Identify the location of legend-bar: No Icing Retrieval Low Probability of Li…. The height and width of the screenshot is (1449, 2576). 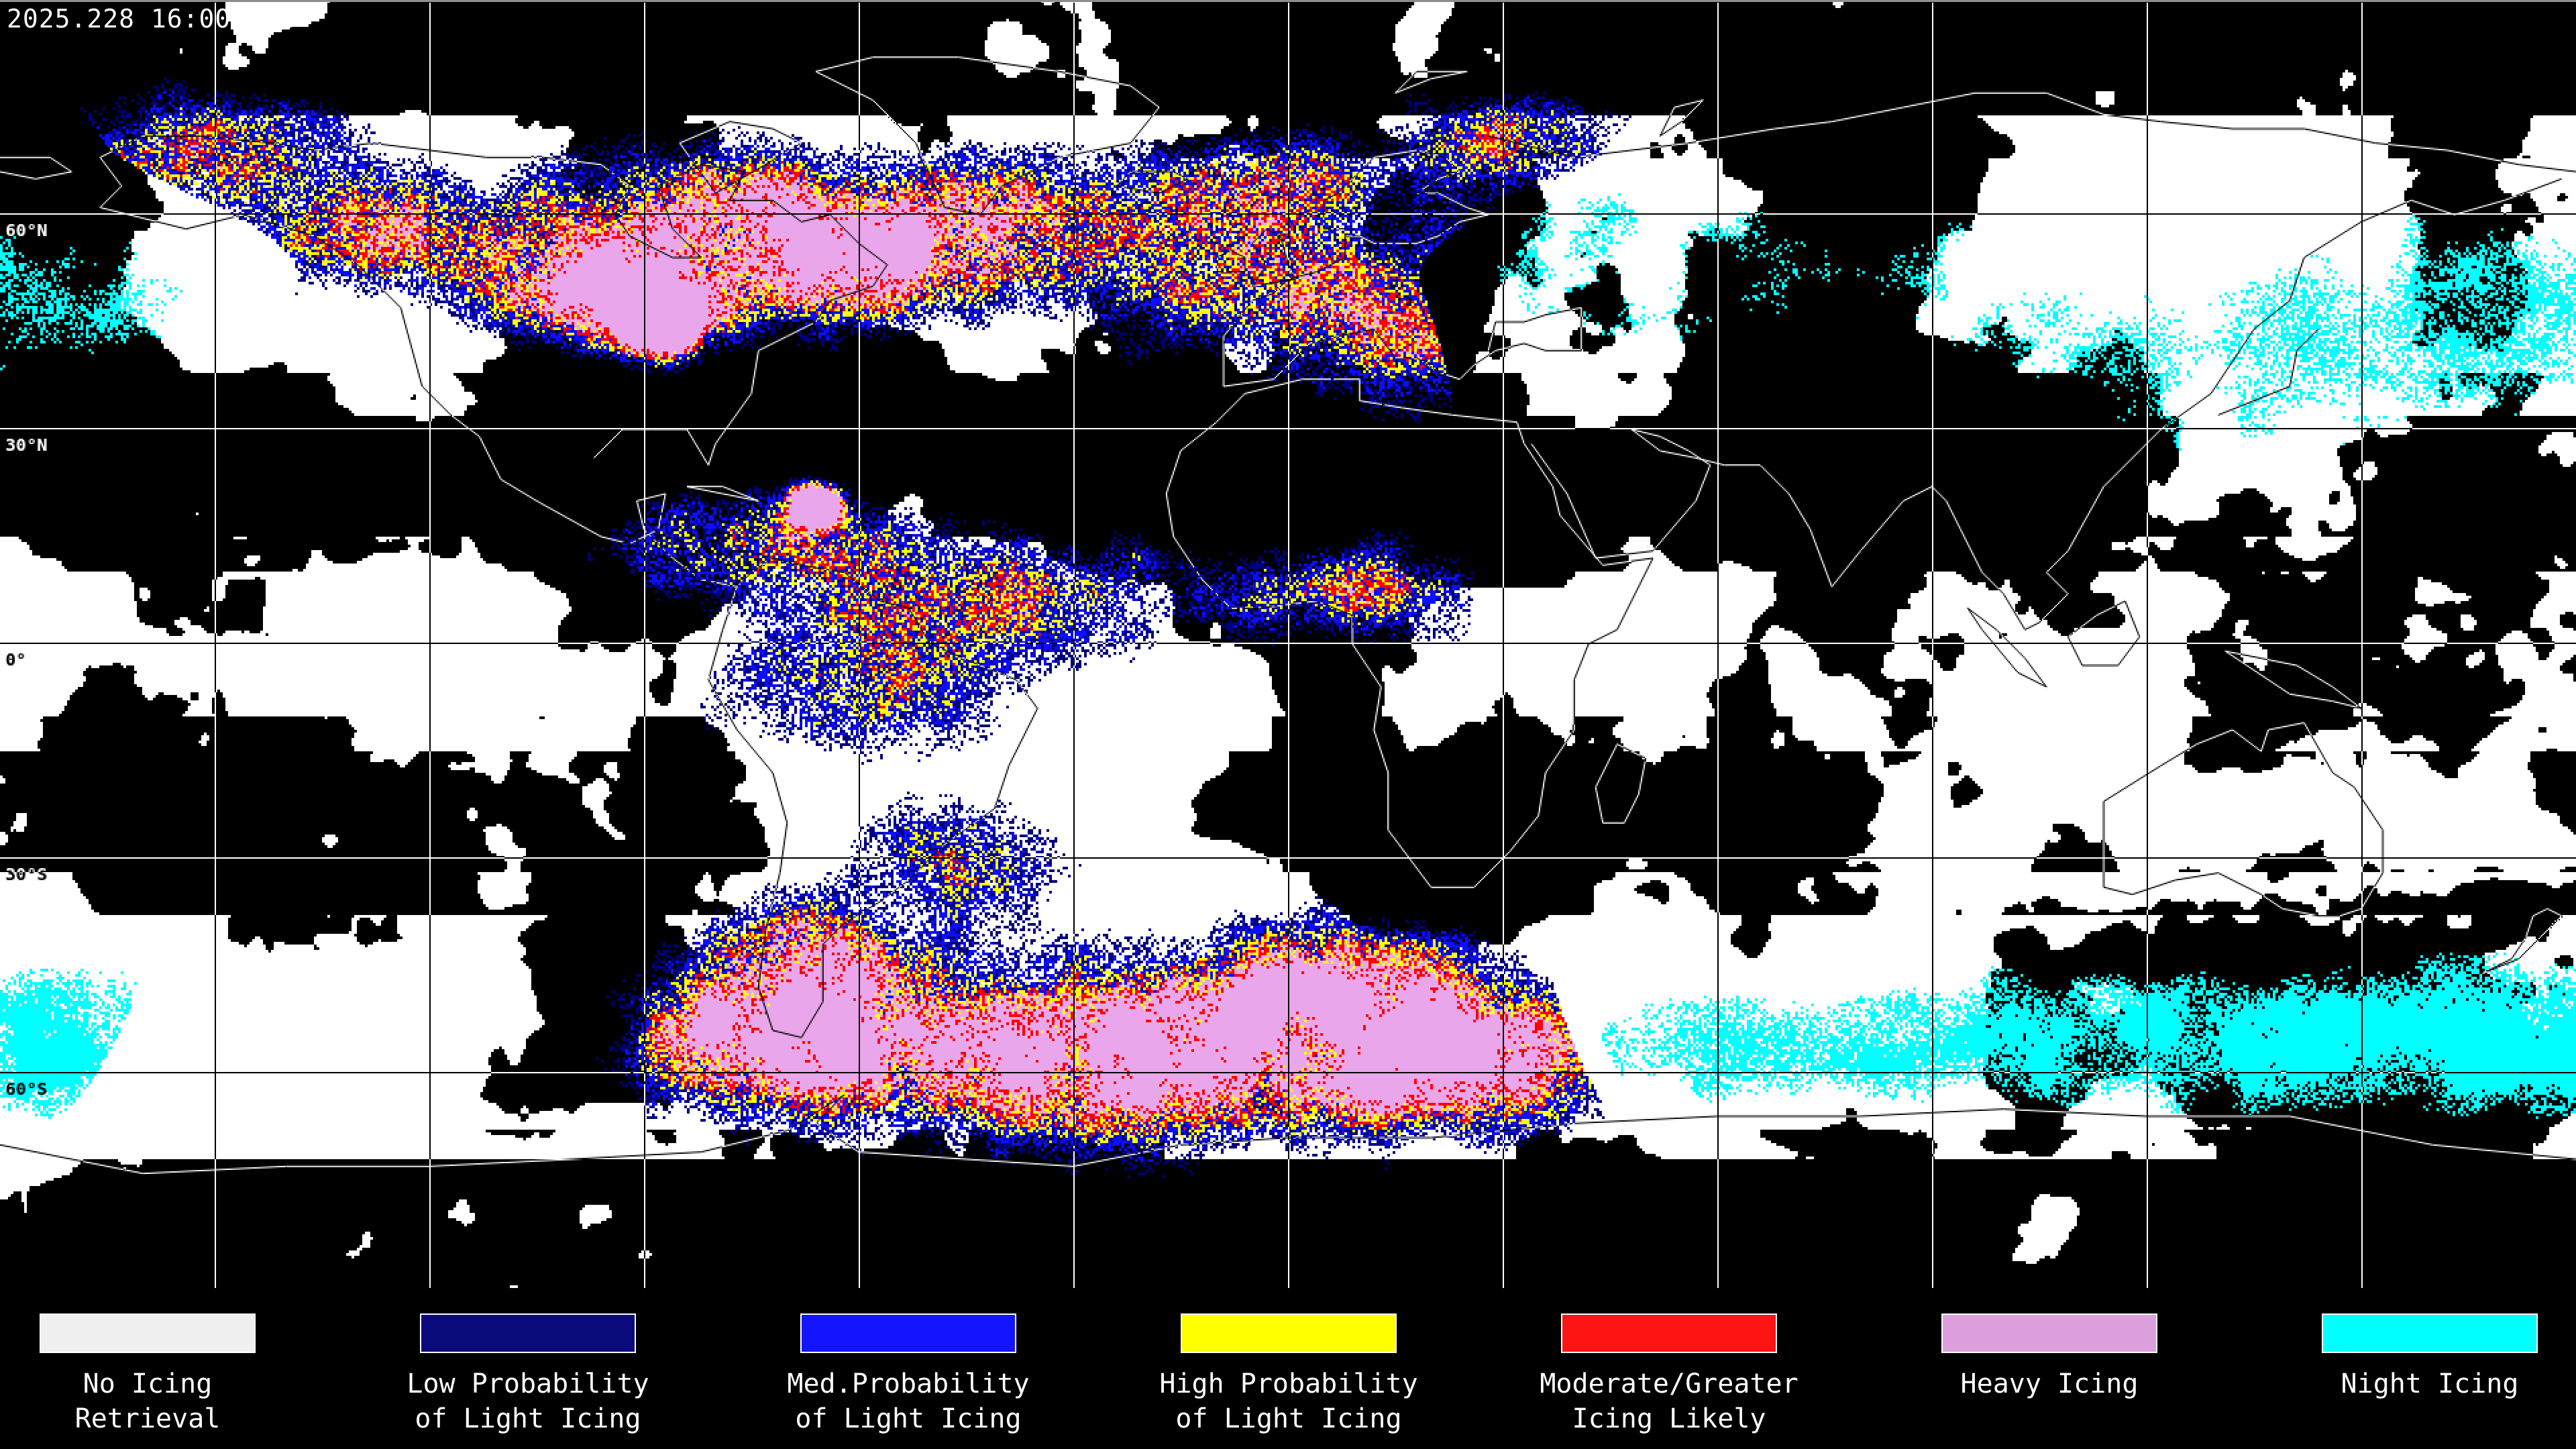
(1288, 1368).